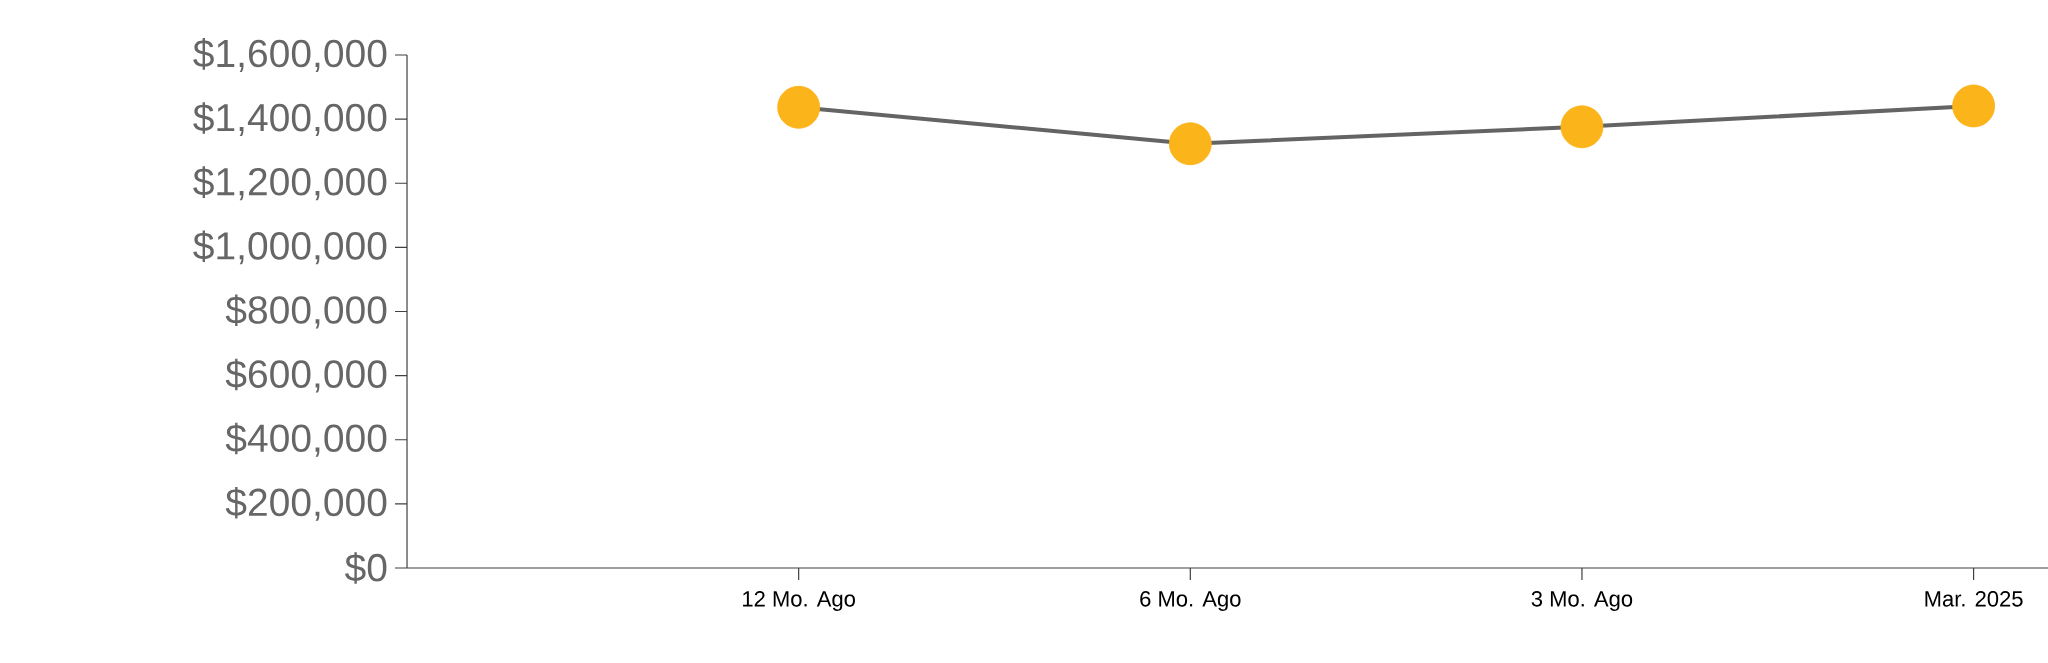  What do you see at coordinates (290, 247) in the screenshot?
I see `y-tick-label: $1,000,000` at bounding box center [290, 247].